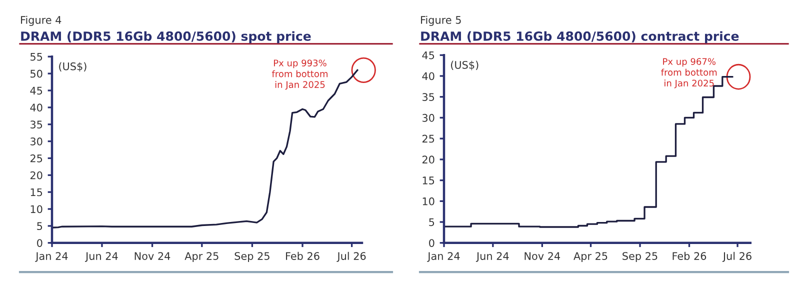  Describe the element at coordinates (41, 21) in the screenshot. I see `chart-subtitle: Figure 4` at that location.